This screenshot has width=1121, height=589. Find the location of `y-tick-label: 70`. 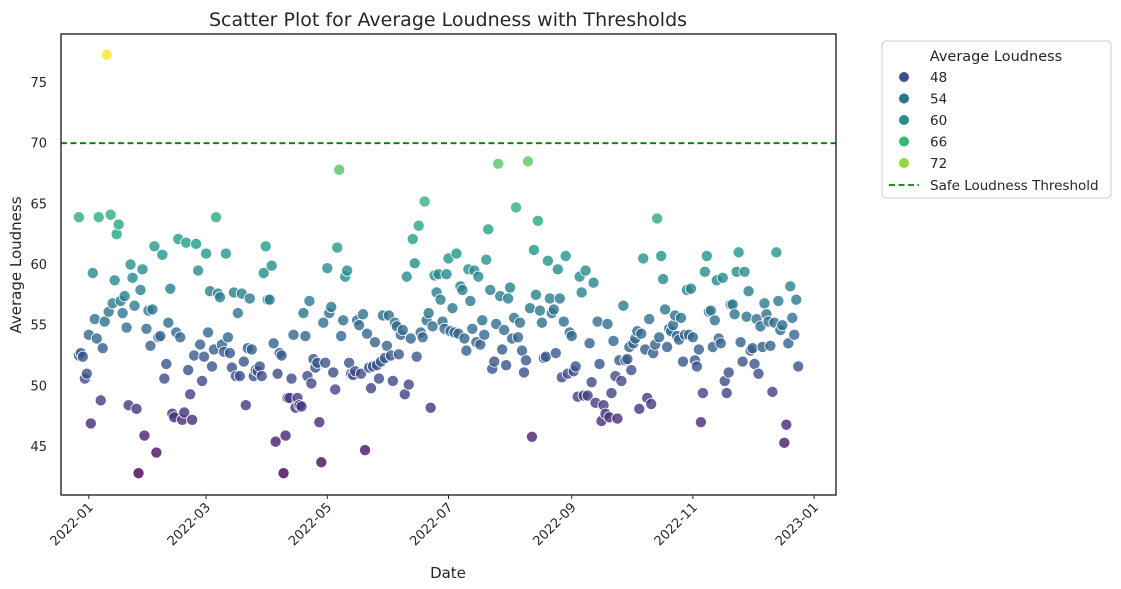

y-tick-label: 70 is located at coordinates (38, 144).